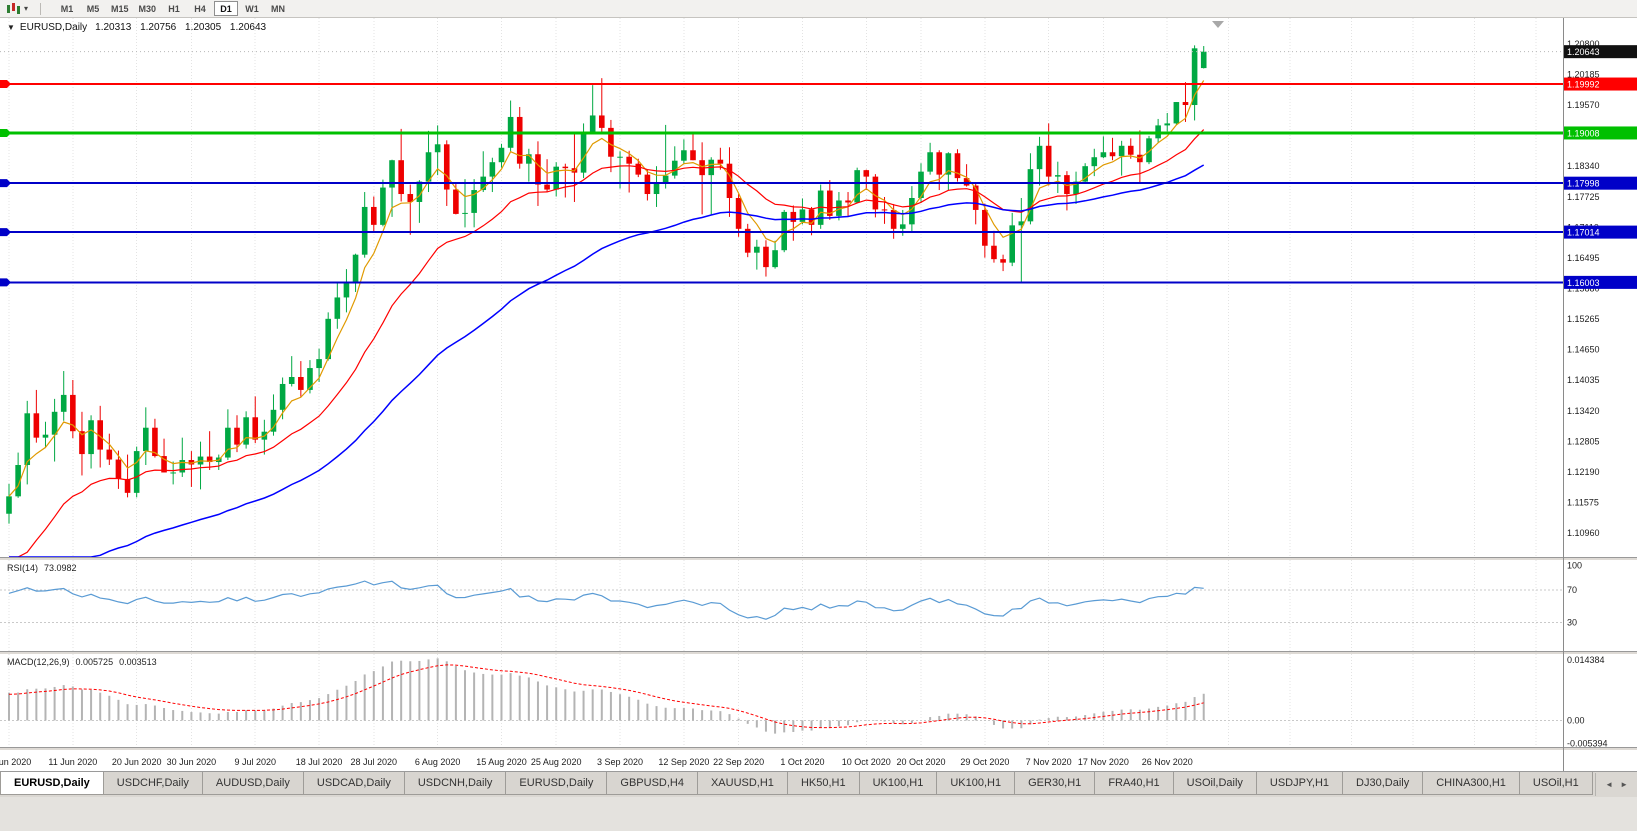 The image size is (1637, 831). Describe the element at coordinates (252, 783) in the screenshot. I see `chart-tab-audusd-daily: AUDUSD,Daily` at that location.